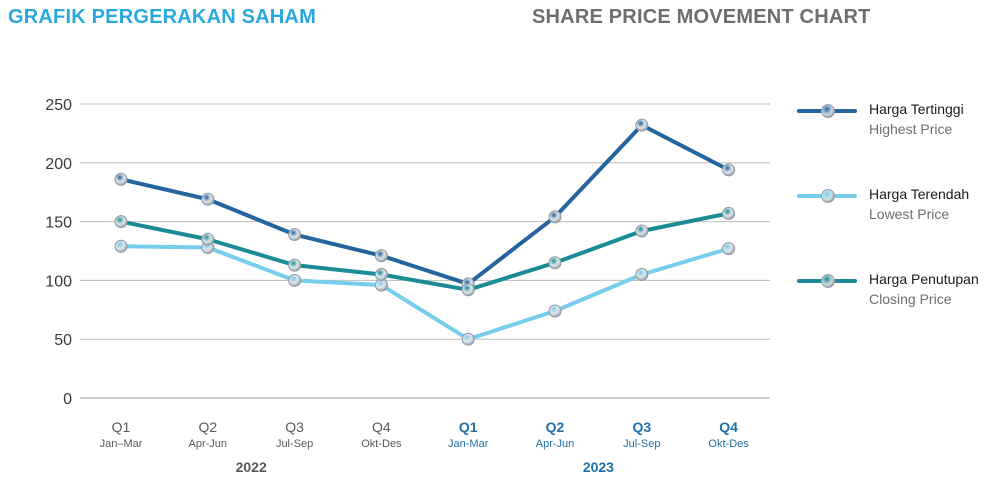  I want to click on year-group-label: 2023, so click(598, 467).